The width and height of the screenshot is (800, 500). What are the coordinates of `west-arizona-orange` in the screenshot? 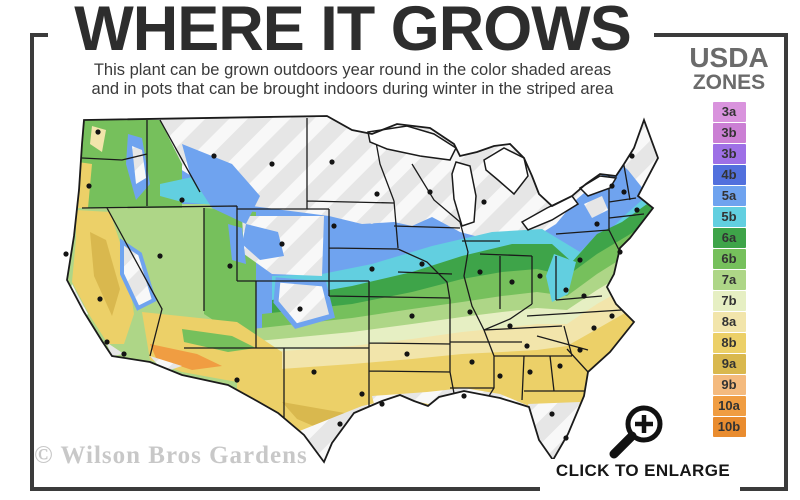 It's located at (186, 357).